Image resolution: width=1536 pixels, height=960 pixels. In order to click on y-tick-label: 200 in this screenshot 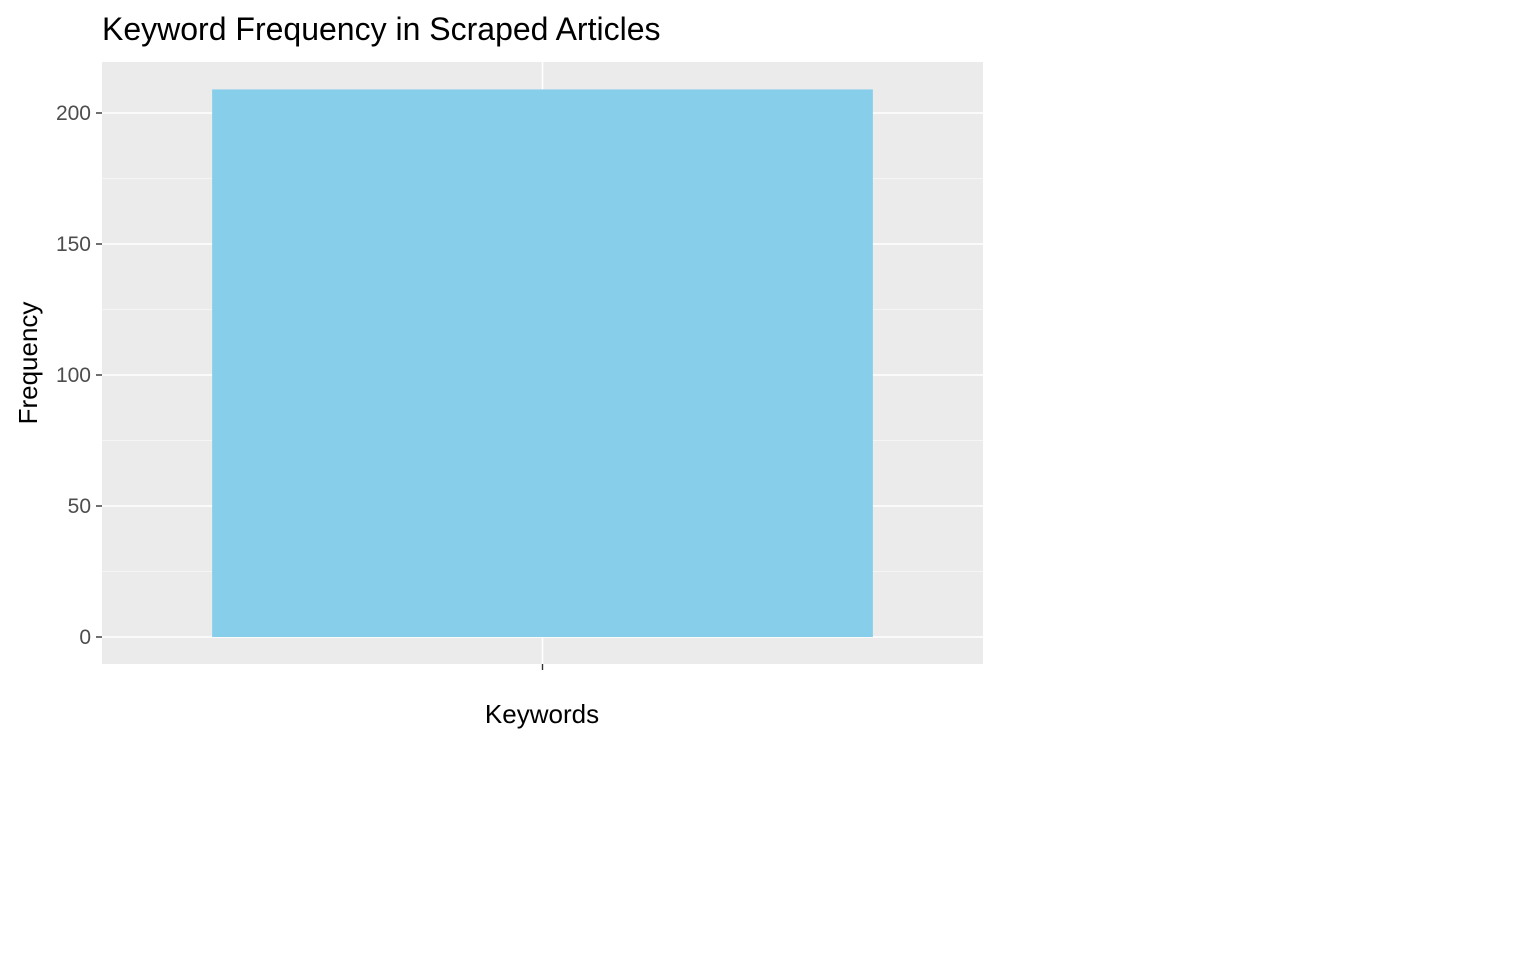, I will do `click(73, 113)`.